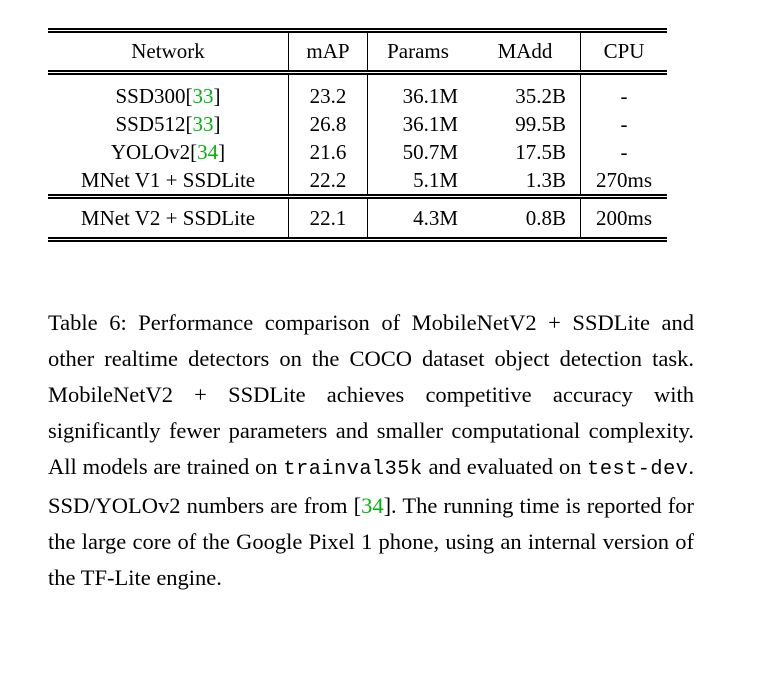 This screenshot has height=674, width=757. Describe the element at coordinates (430, 152) in the screenshot. I see `params-cell: 50.7M` at that location.